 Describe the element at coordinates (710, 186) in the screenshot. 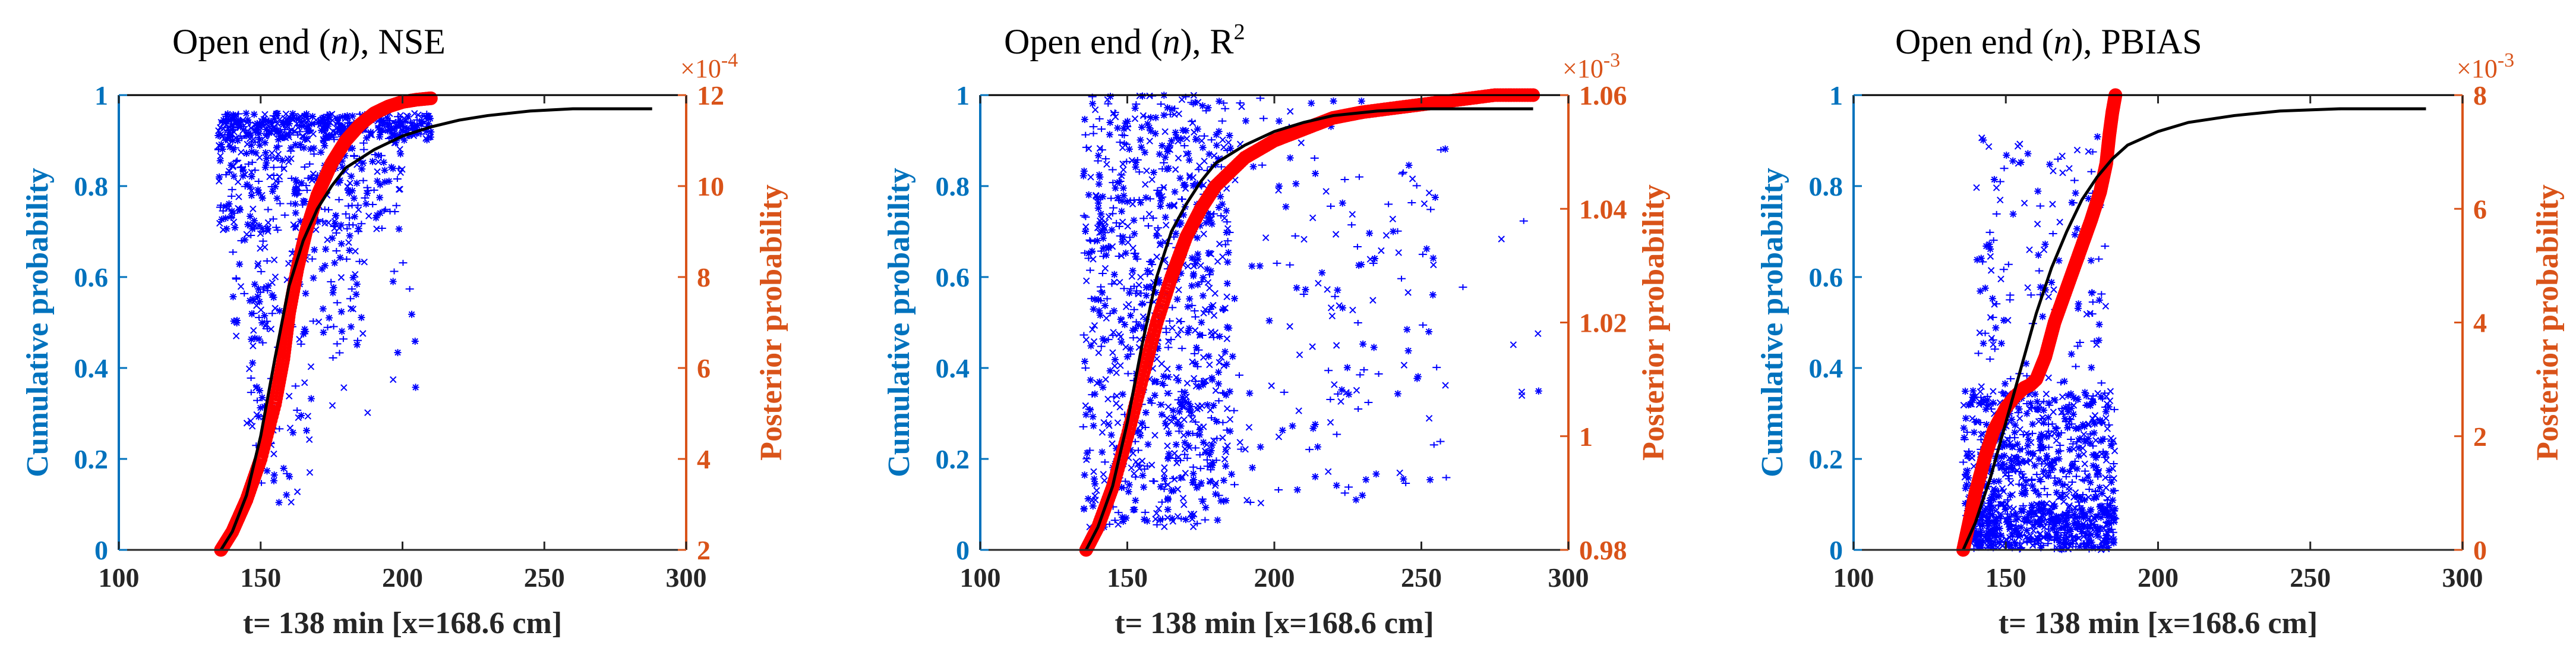

I see `y-right-tick-label: 10` at that location.